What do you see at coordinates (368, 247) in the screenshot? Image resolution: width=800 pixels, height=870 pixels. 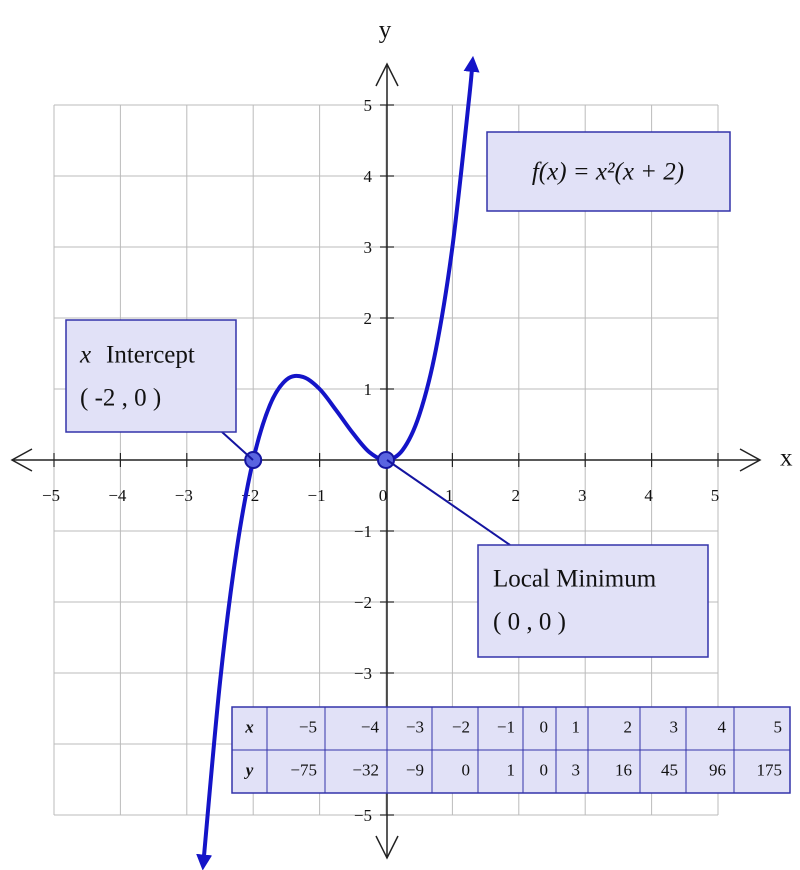 I see `y-tick-label: 3` at bounding box center [368, 247].